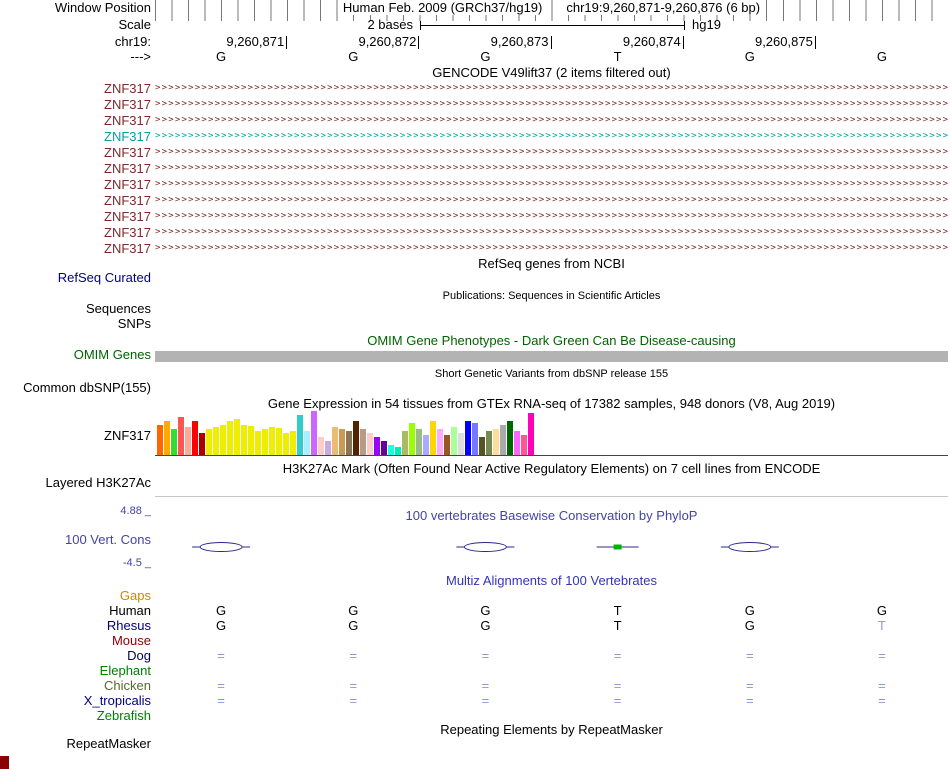 This screenshot has width=950, height=769. What do you see at coordinates (104, 277) in the screenshot?
I see `refseq-curated-label: RefSeq Curated` at bounding box center [104, 277].